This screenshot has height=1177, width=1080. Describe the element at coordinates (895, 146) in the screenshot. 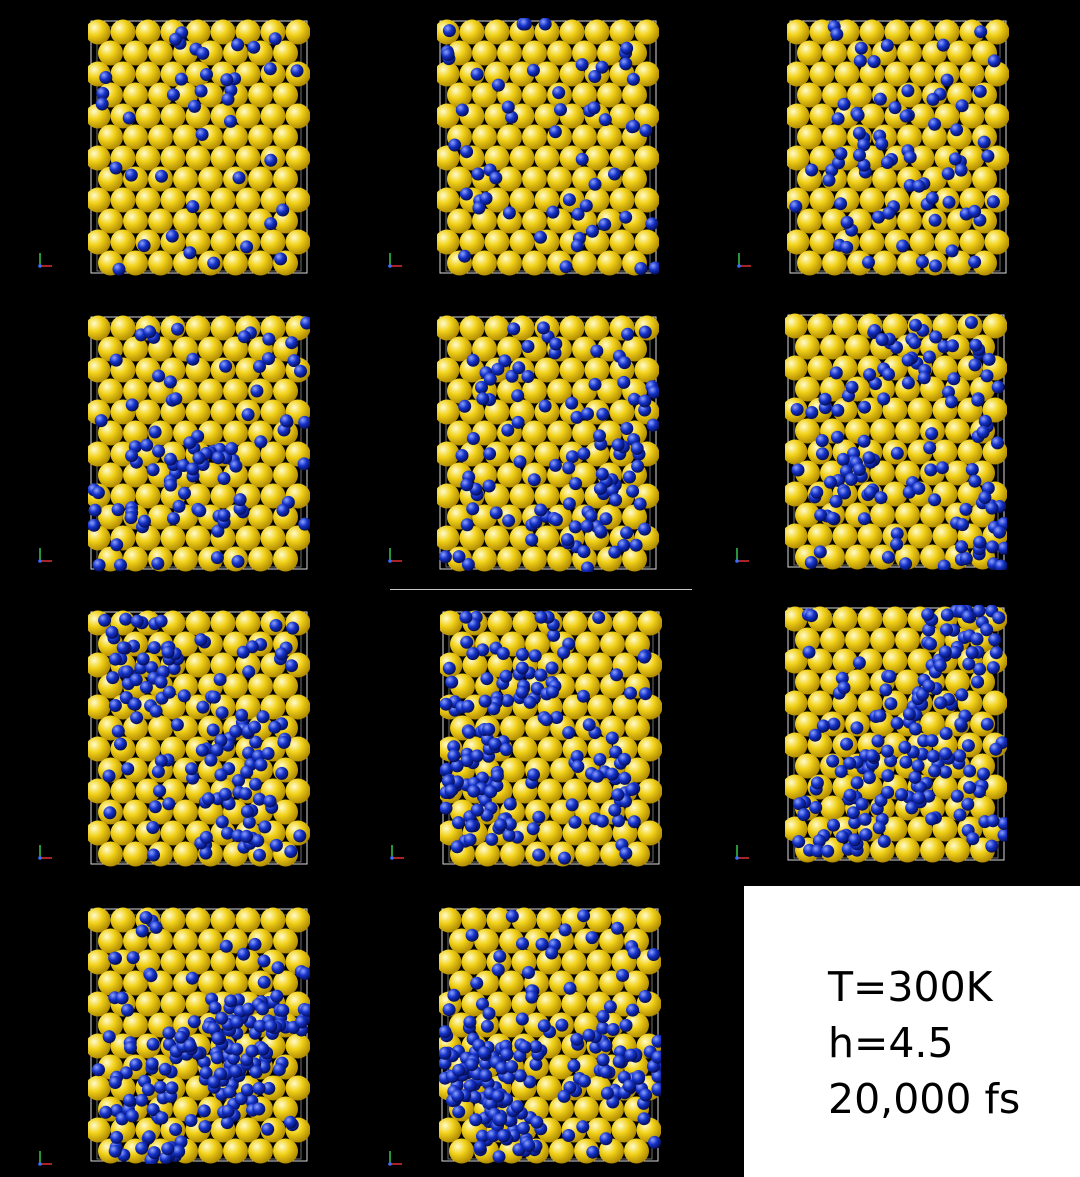

I see `adsorbate-atoms` at that location.